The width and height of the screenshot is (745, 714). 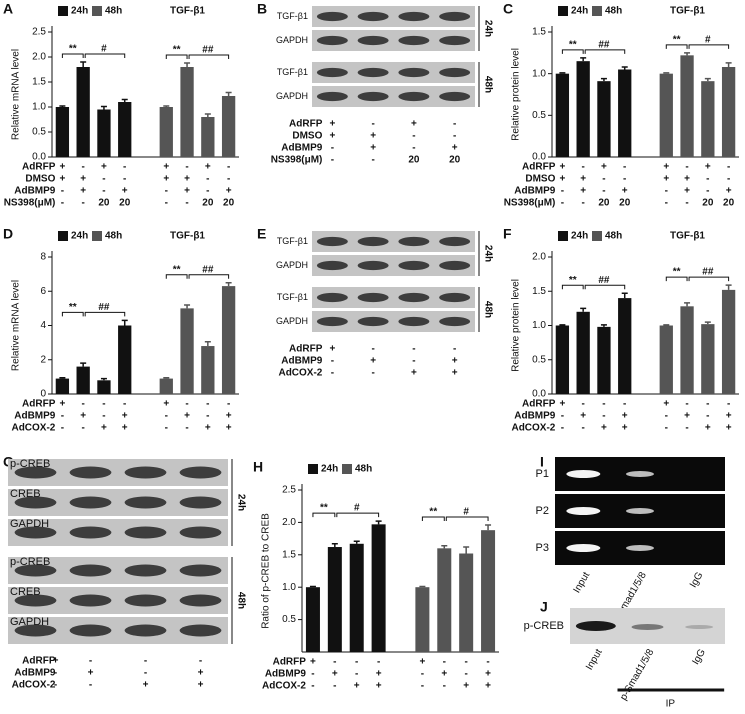 What do you see at coordinates (466, 512) in the screenshot?
I see `sig-label: #` at bounding box center [466, 512].